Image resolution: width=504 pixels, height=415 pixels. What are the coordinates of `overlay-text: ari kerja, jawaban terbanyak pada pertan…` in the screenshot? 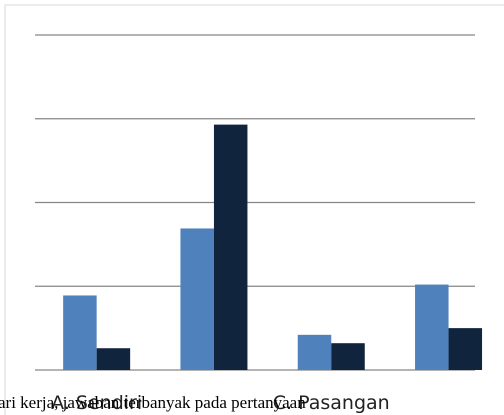 It's located at (153, 402).